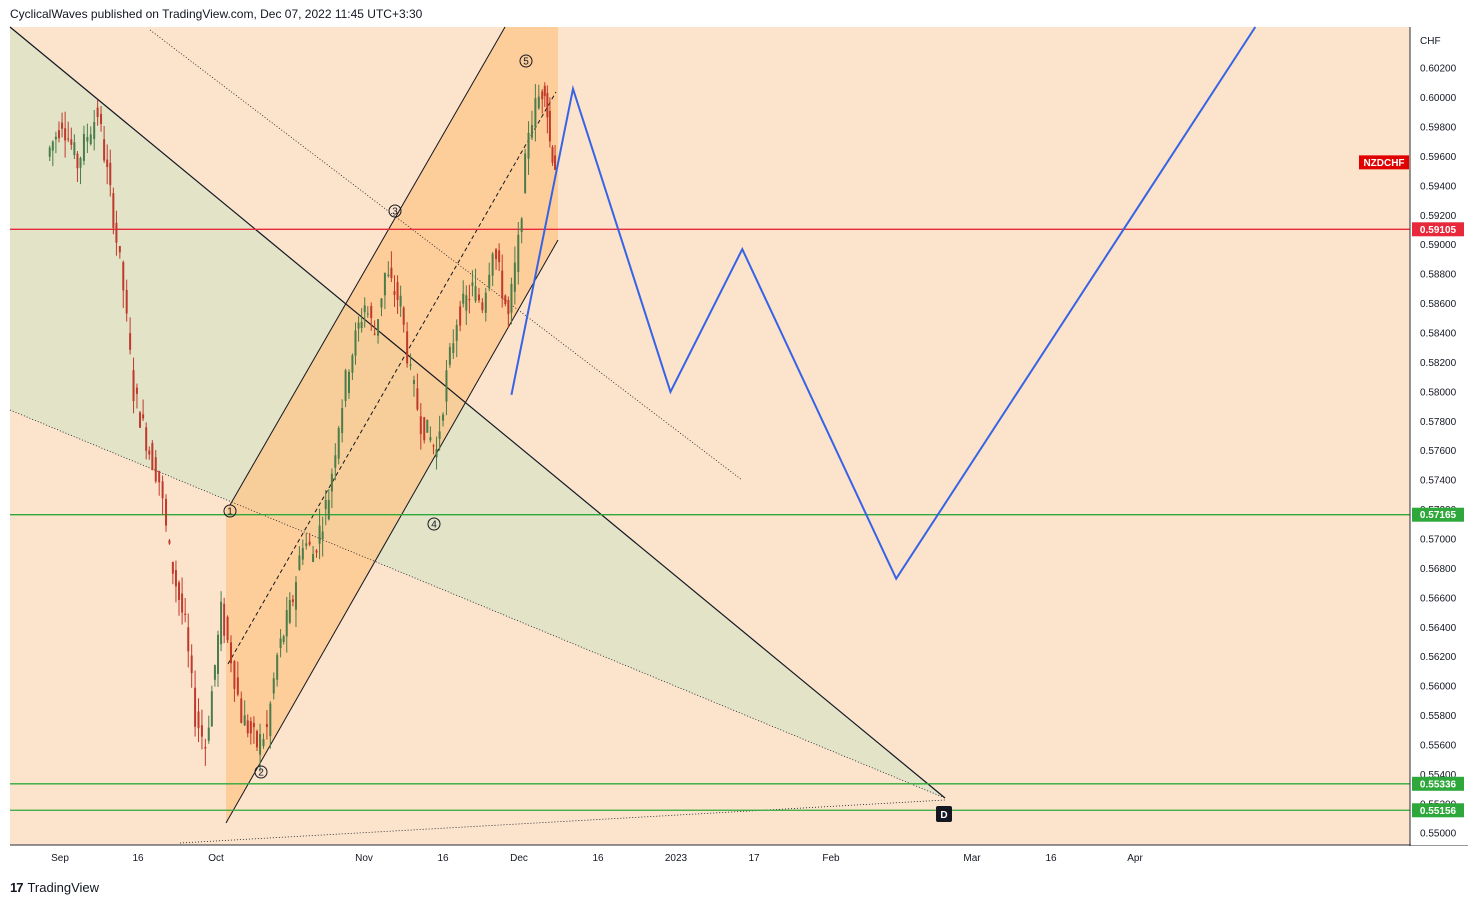 This screenshot has width=1478, height=907. What do you see at coordinates (1135, 858) in the screenshot?
I see `time-tick-label: Apr` at bounding box center [1135, 858].